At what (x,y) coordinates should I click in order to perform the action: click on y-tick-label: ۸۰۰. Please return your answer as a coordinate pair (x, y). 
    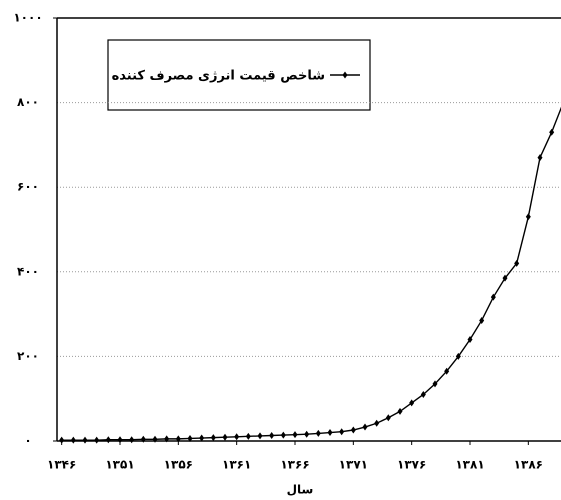
    Looking at the image, I should click on (28, 102).